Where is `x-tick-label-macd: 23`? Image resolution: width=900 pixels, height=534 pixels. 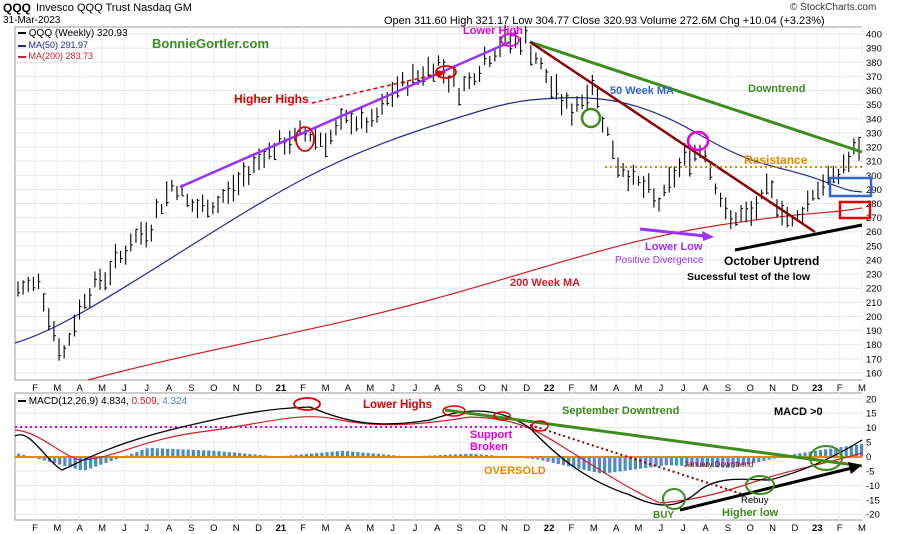 x-tick-label-macd: 23 is located at coordinates (817, 528).